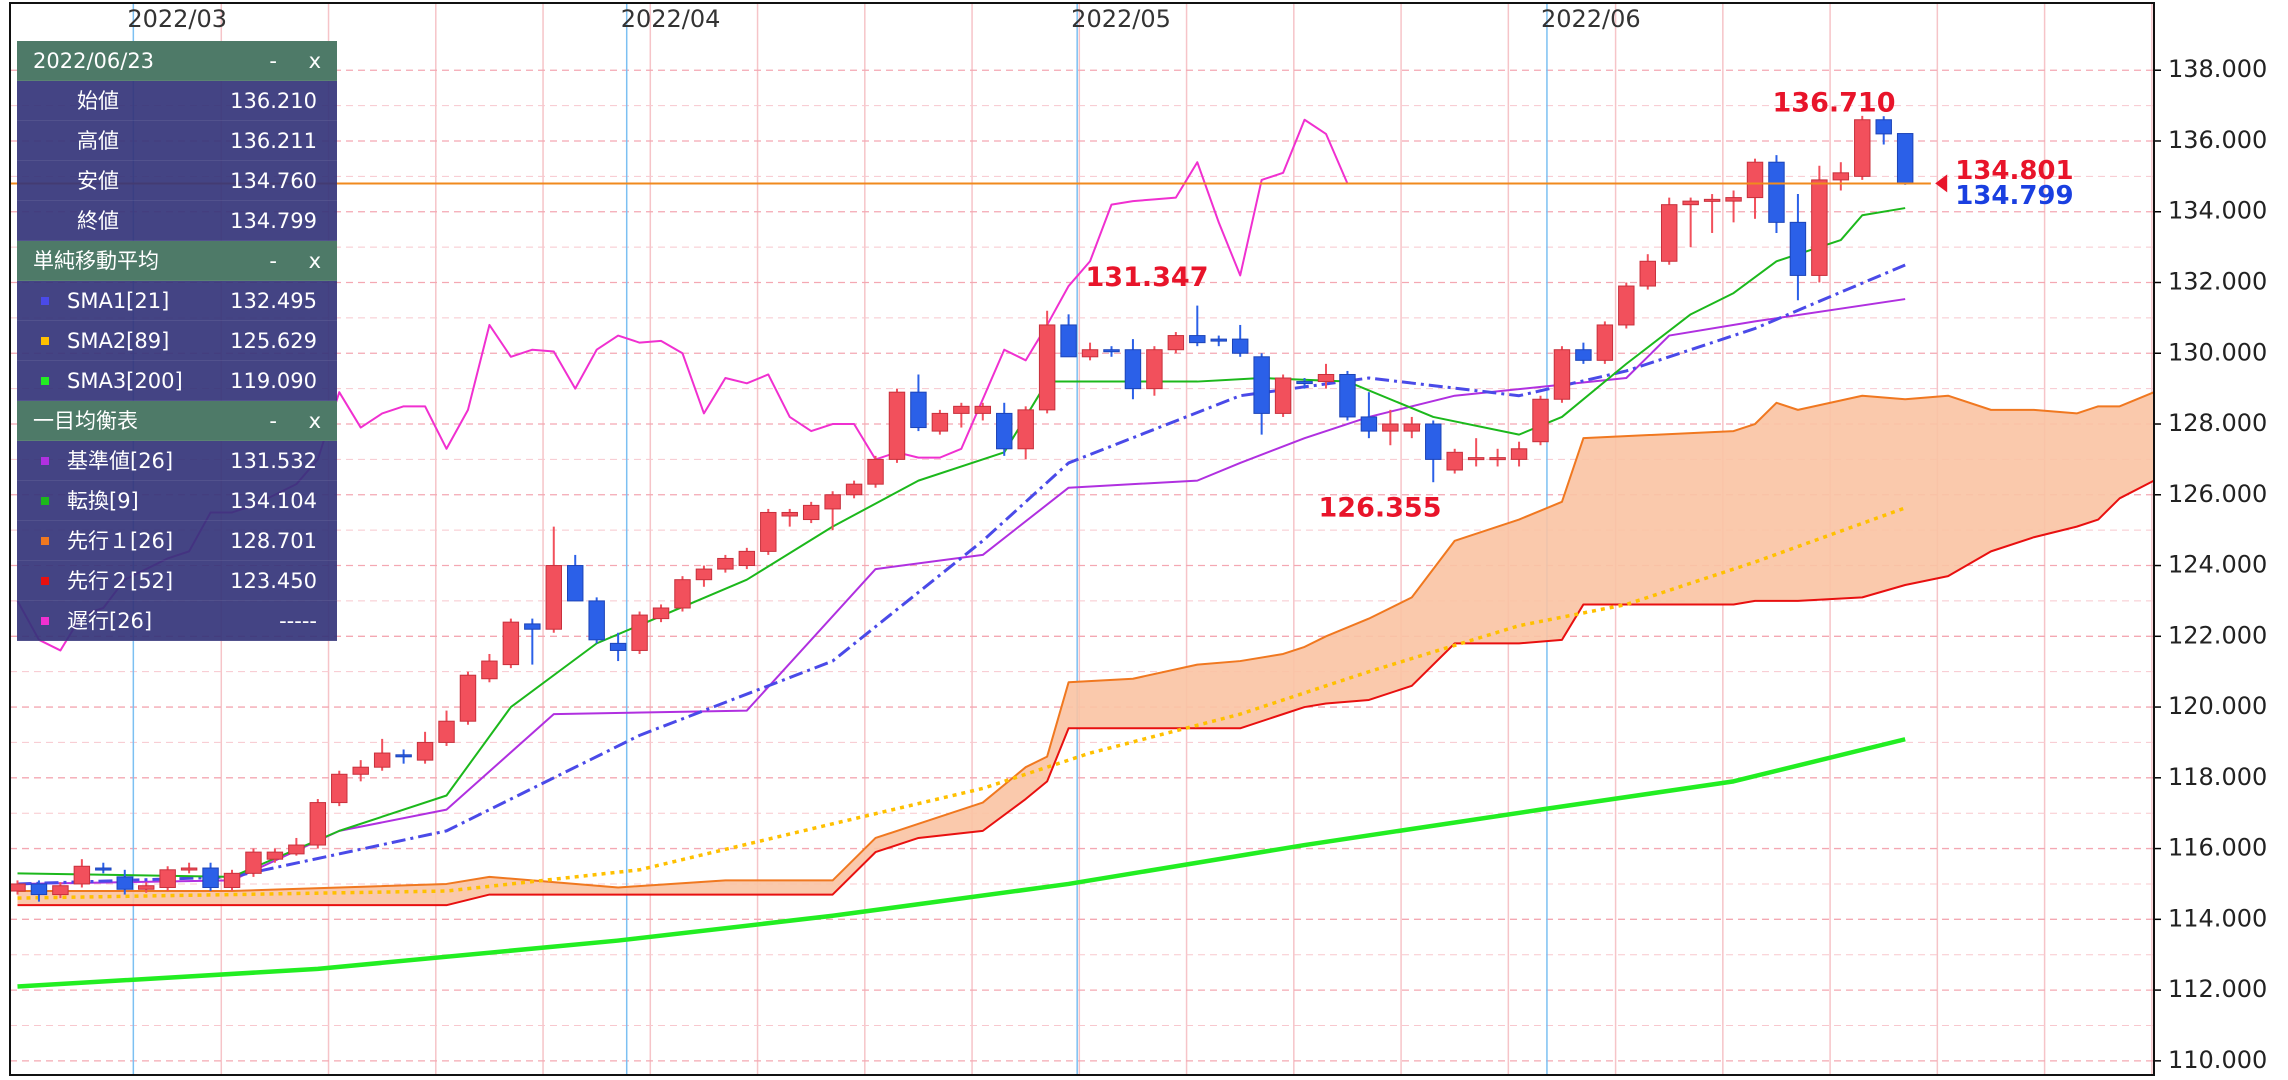  Describe the element at coordinates (273, 501) in the screenshot. I see `row-value: 134.104` at that location.